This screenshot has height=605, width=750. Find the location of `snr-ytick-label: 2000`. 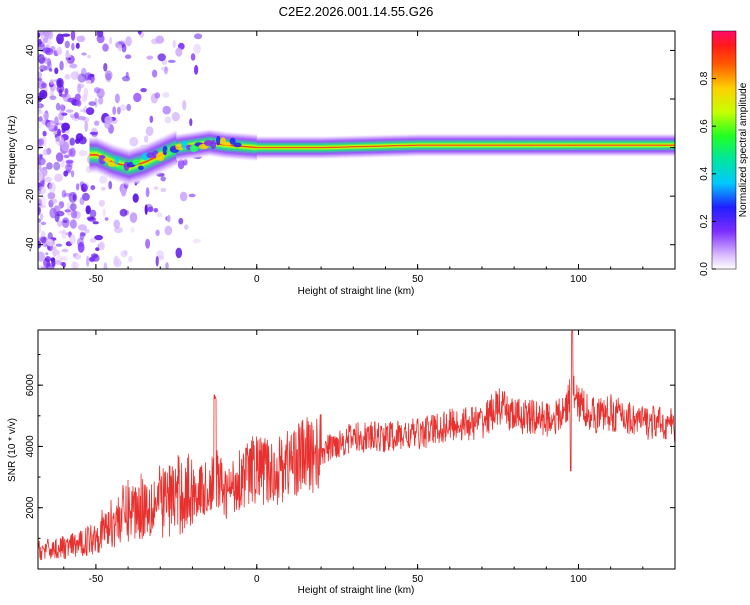

snr-ytick-label: 2000 is located at coordinates (30, 507).